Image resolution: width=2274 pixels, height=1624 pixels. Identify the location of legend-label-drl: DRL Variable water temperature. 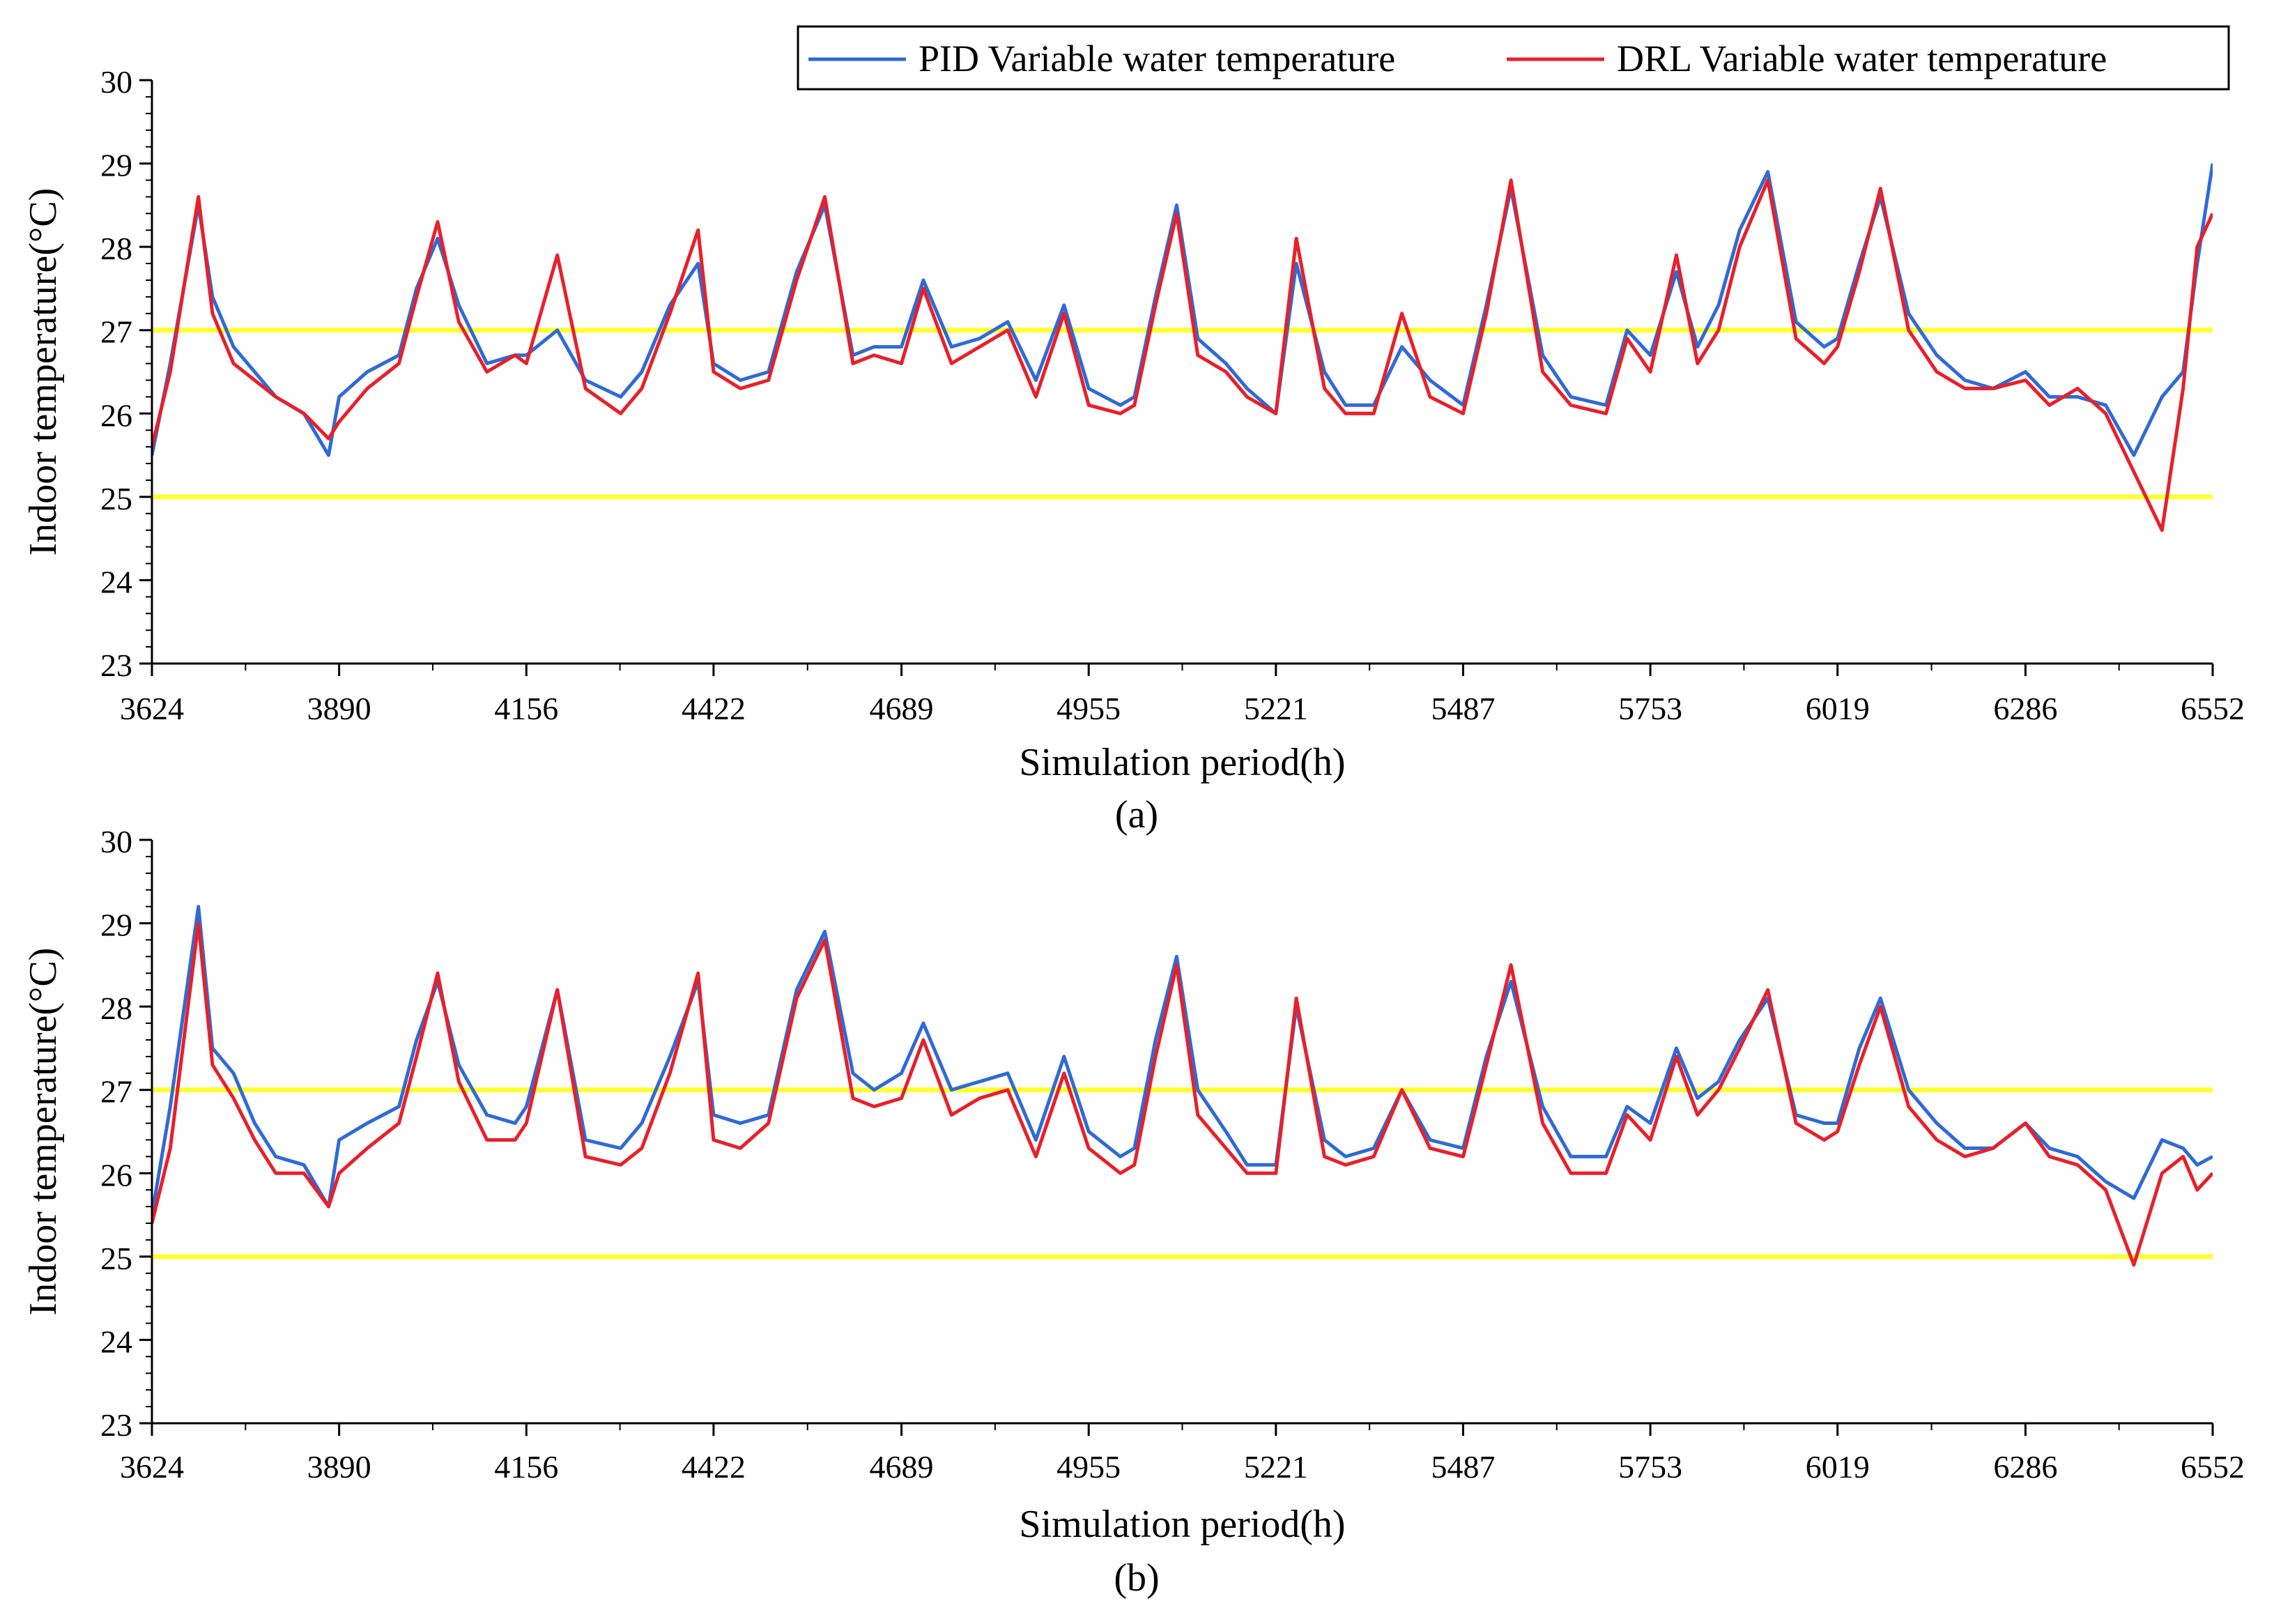
(1862, 58).